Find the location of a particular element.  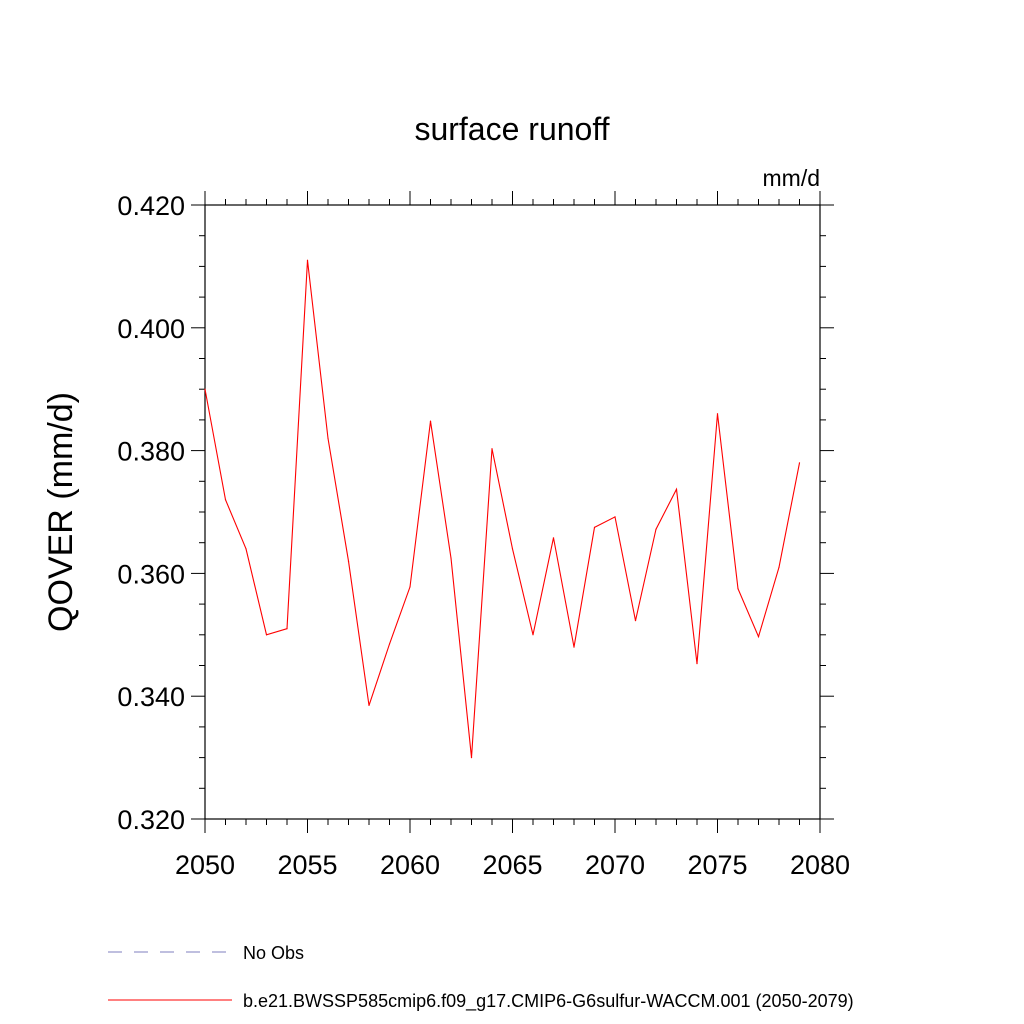

legend-label: No Obs is located at coordinates (273, 953).